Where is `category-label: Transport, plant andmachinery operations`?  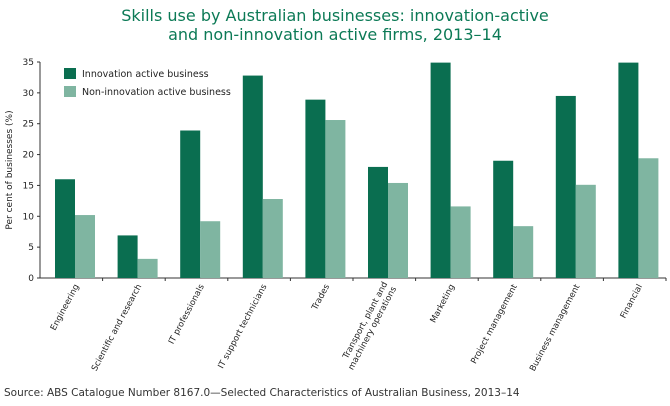
category-label: Transport, plant andmachinery operations is located at coordinates (369, 326).